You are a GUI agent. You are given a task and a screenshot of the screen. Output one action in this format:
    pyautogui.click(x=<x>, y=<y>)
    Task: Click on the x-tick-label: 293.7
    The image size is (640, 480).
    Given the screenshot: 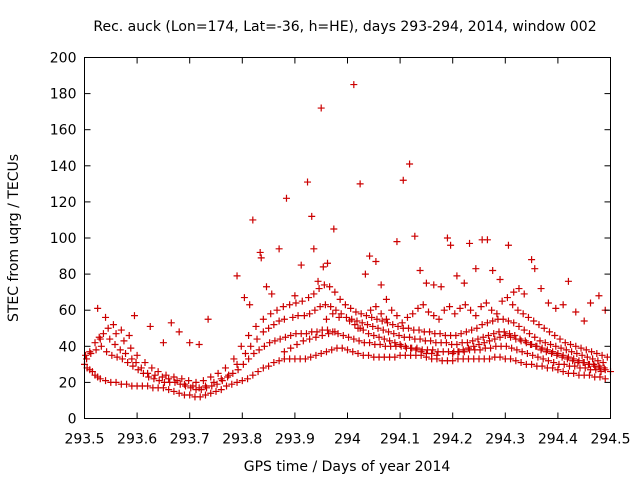 What is the action you would take?
    pyautogui.click(x=190, y=440)
    